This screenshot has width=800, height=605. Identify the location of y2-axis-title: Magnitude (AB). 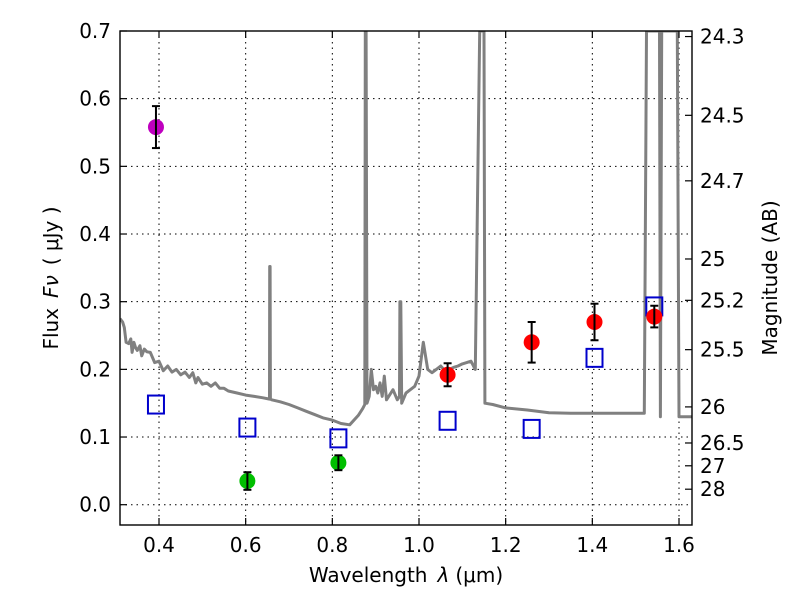
(770, 277).